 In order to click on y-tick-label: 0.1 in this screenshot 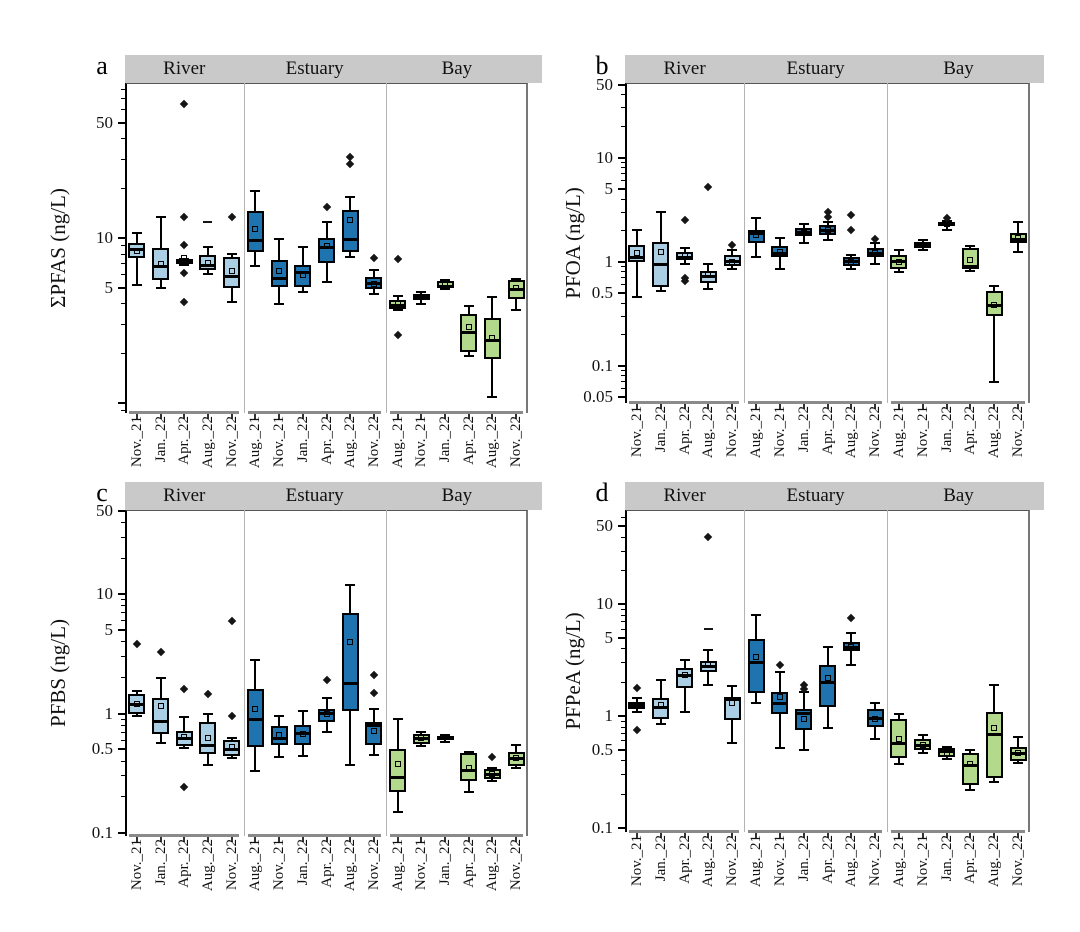, I will do `click(102, 832)`.